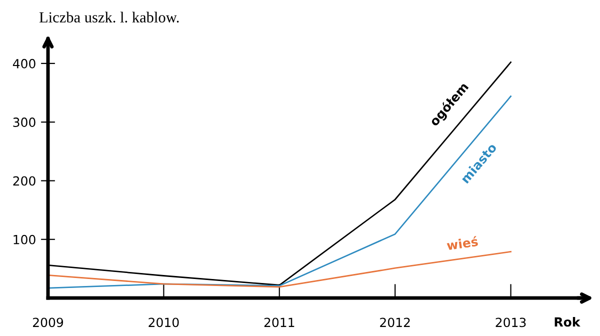 The width and height of the screenshot is (600, 336). What do you see at coordinates (24, 63) in the screenshot?
I see `y-tick-label: 400` at bounding box center [24, 63].